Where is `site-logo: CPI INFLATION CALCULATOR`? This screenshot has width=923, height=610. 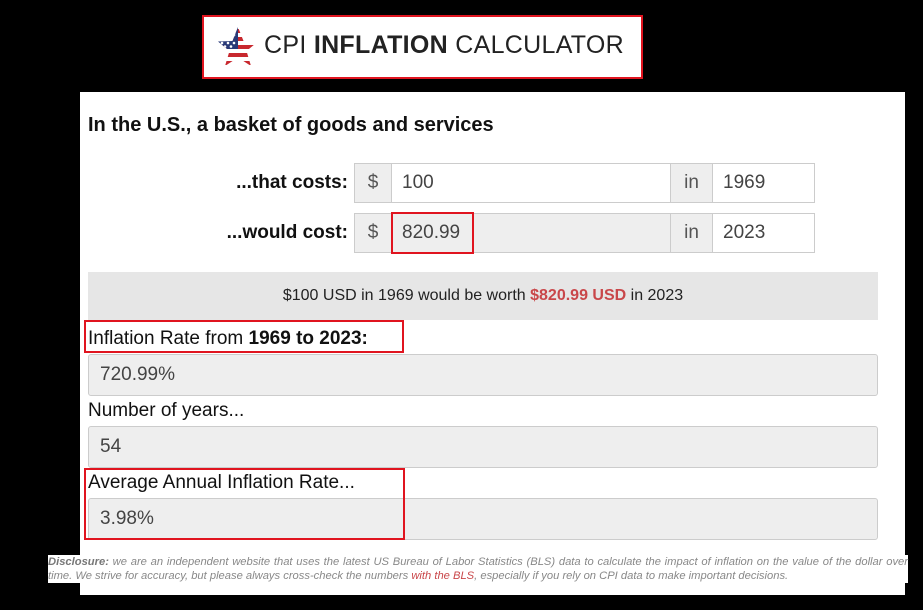 site-logo: CPI INFLATION CALCULATOR is located at coordinates (422, 47).